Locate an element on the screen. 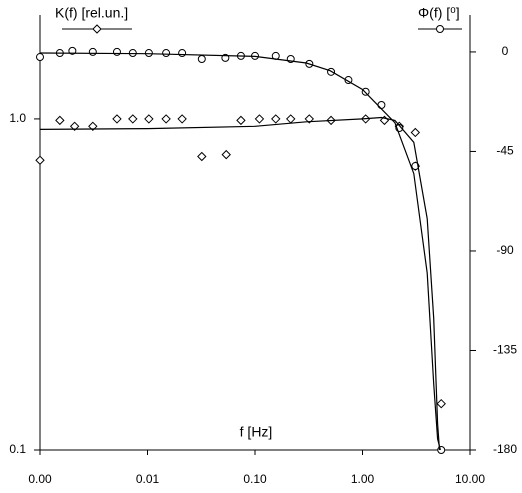 The height and width of the screenshot is (493, 522). y2-tick-label: -135 is located at coordinates (505, 350).